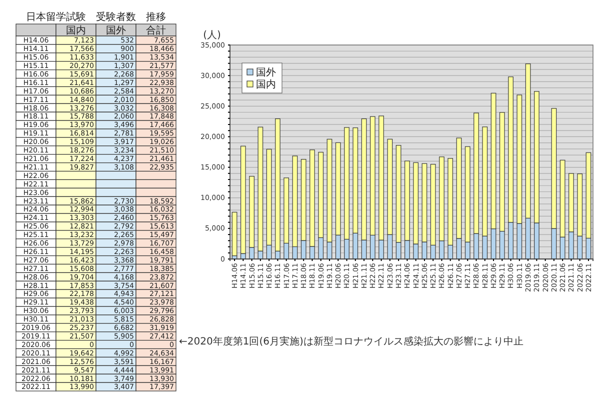 The image size is (600, 400). Describe the element at coordinates (96, 17) in the screenshot. I see `chart-title: 日本留学試験 受験者数 推移` at that location.